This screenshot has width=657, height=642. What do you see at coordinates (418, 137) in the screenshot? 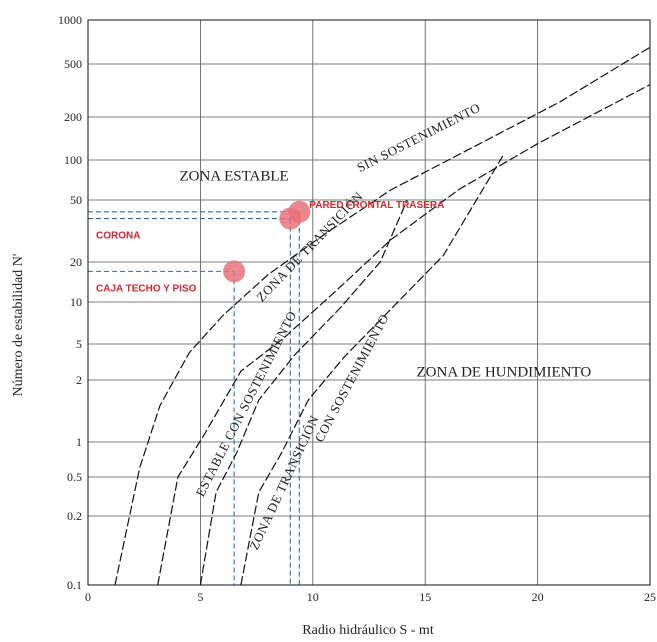
I see `curve-label-0: SIN SOSTENIMIENTO` at bounding box center [418, 137].